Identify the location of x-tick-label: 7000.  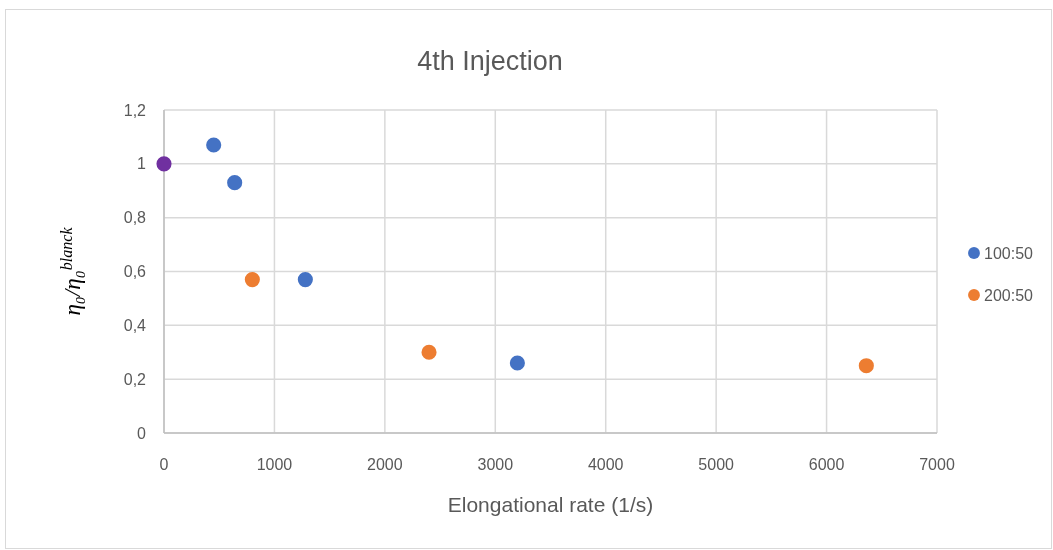
(937, 464).